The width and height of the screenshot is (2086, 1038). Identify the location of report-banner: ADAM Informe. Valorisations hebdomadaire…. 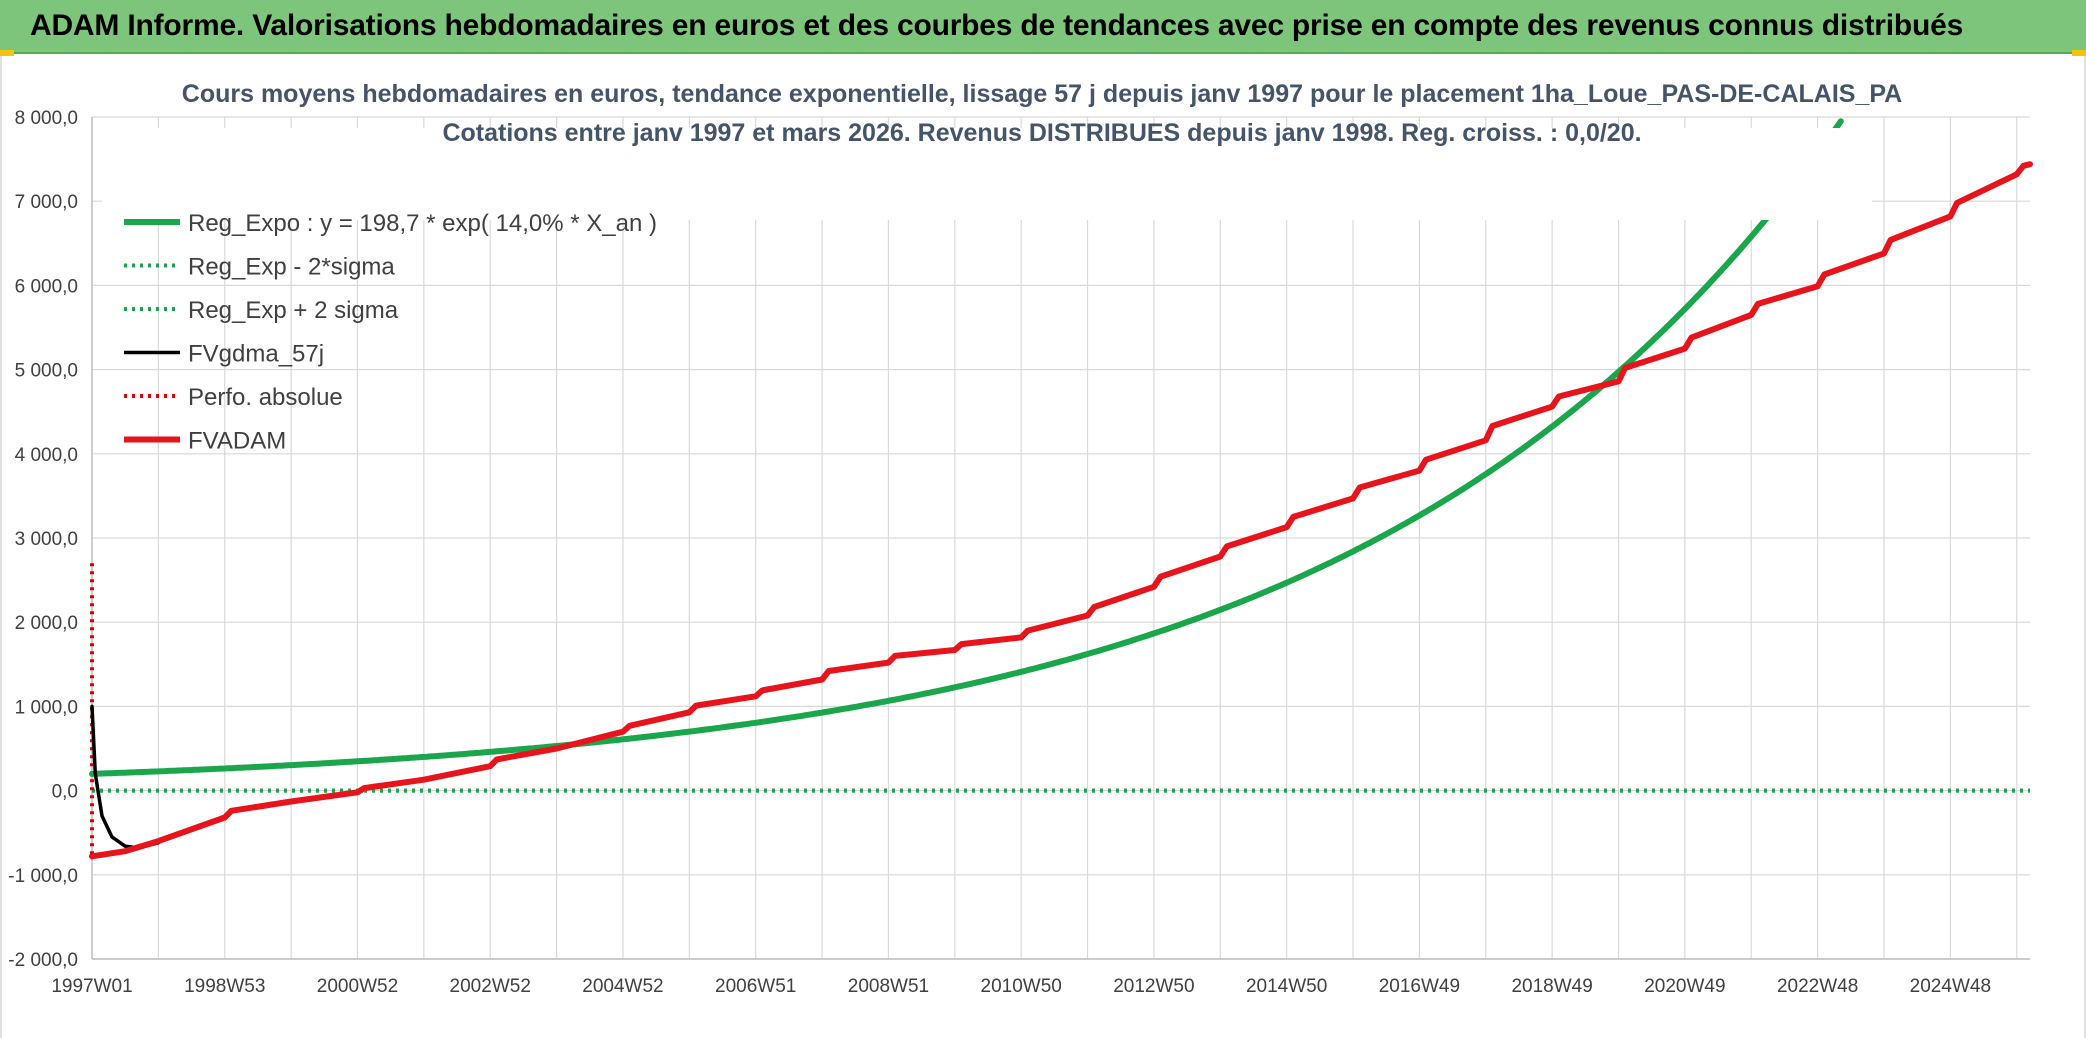
(1043, 27).